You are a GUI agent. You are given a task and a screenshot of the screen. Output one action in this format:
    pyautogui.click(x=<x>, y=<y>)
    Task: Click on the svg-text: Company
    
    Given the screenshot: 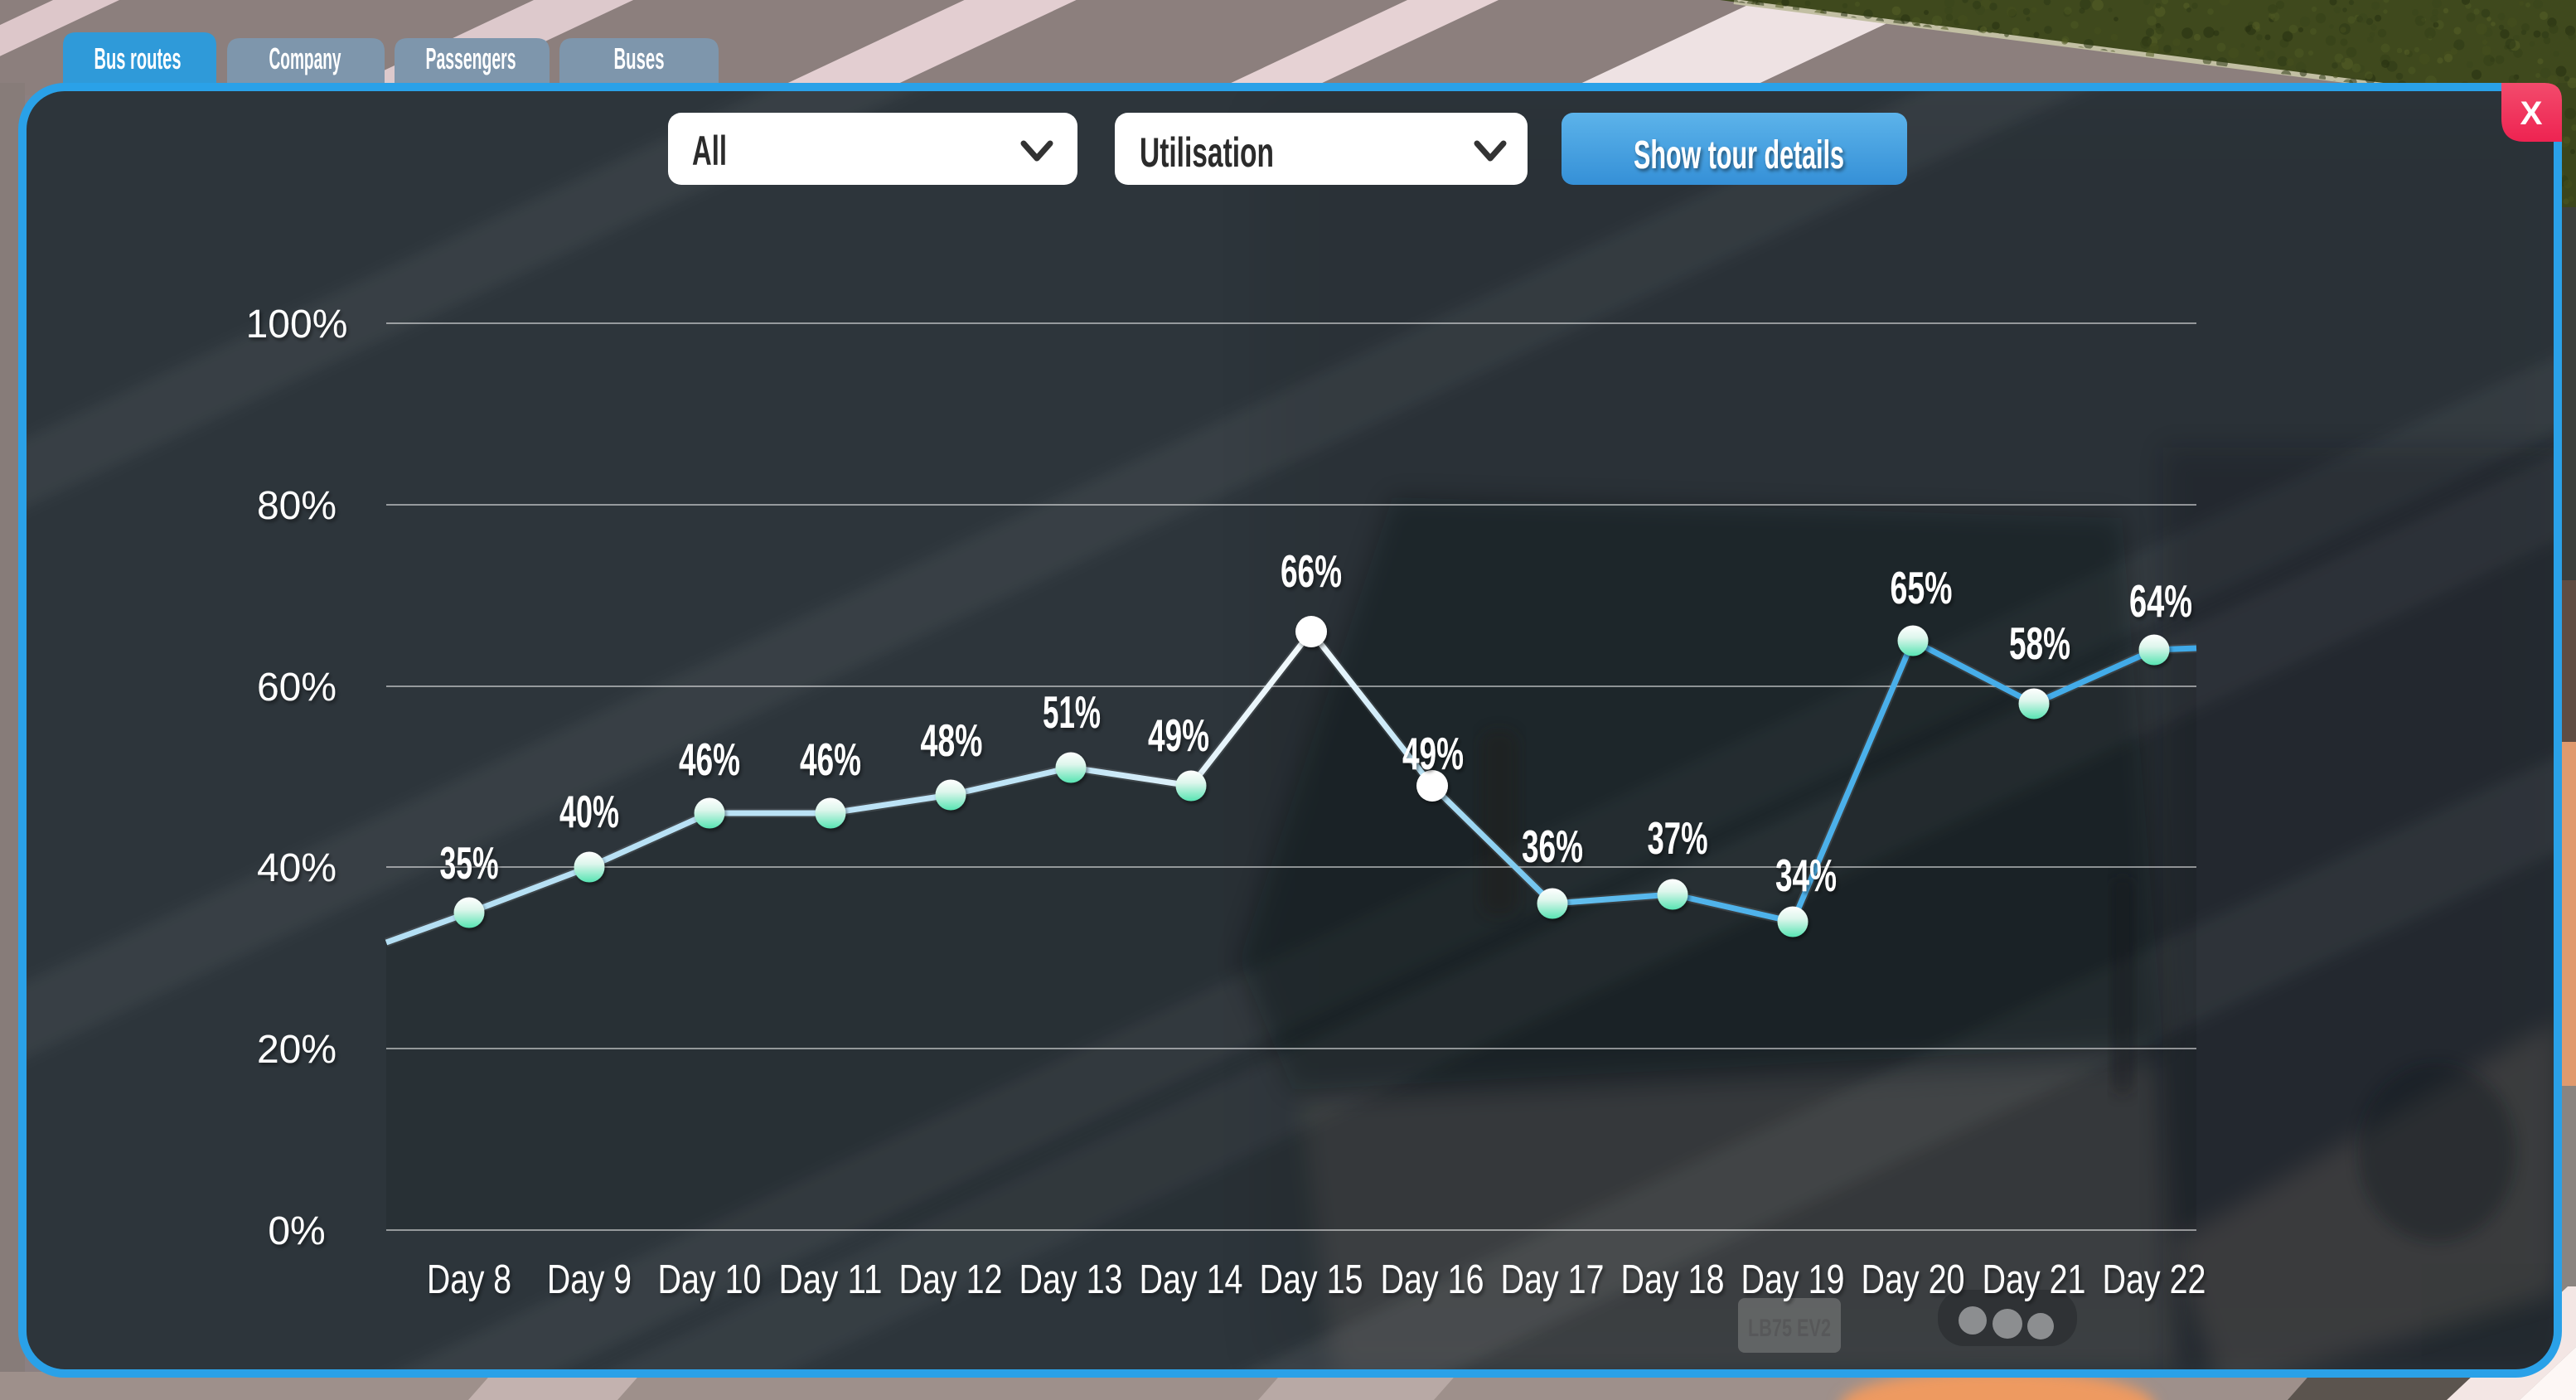 What is the action you would take?
    pyautogui.click(x=305, y=58)
    